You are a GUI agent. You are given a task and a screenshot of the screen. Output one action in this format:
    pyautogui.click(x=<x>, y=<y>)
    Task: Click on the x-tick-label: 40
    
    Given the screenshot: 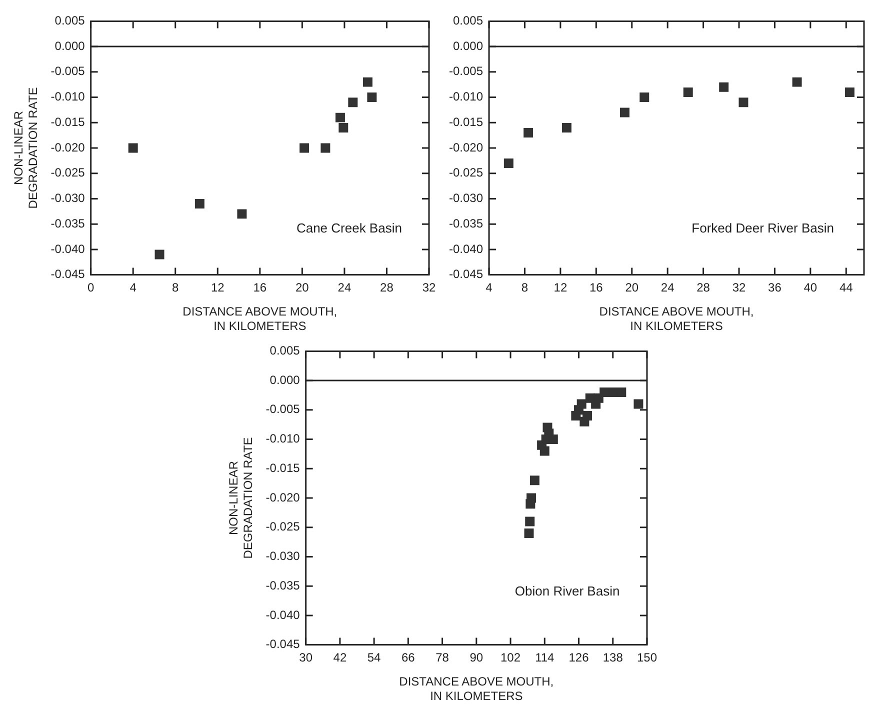 What is the action you would take?
    pyautogui.click(x=811, y=287)
    